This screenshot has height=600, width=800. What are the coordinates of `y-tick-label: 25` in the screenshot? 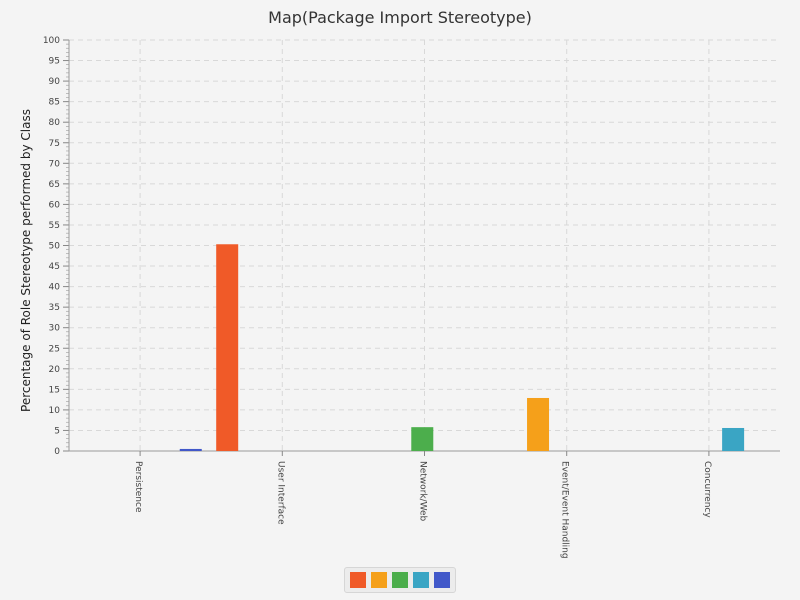 It's located at (54, 349).